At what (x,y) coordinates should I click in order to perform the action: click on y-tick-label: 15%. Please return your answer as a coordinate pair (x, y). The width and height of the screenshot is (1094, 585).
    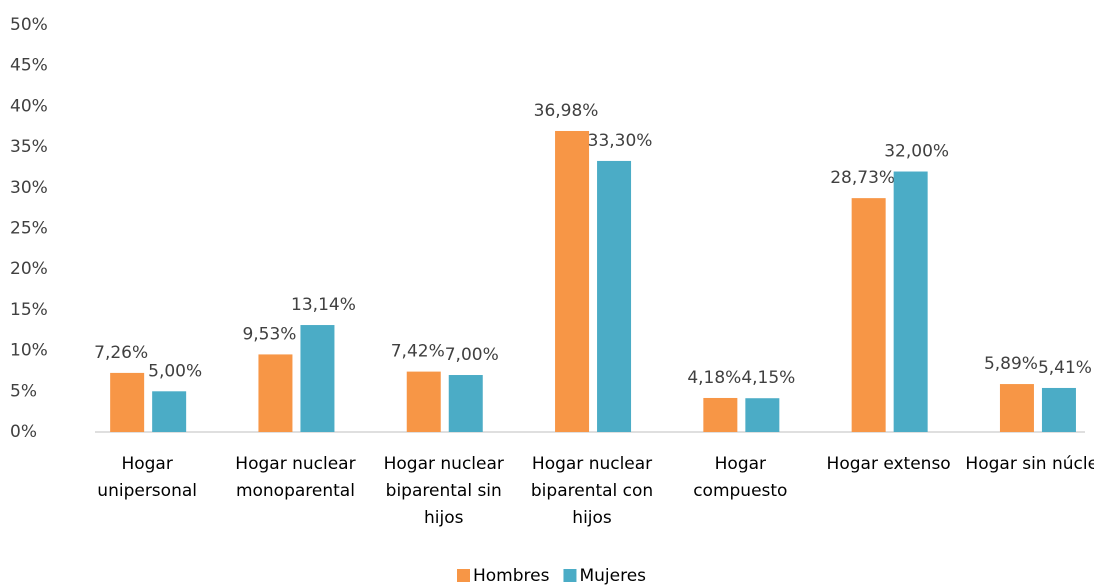
    Looking at the image, I should click on (29, 310).